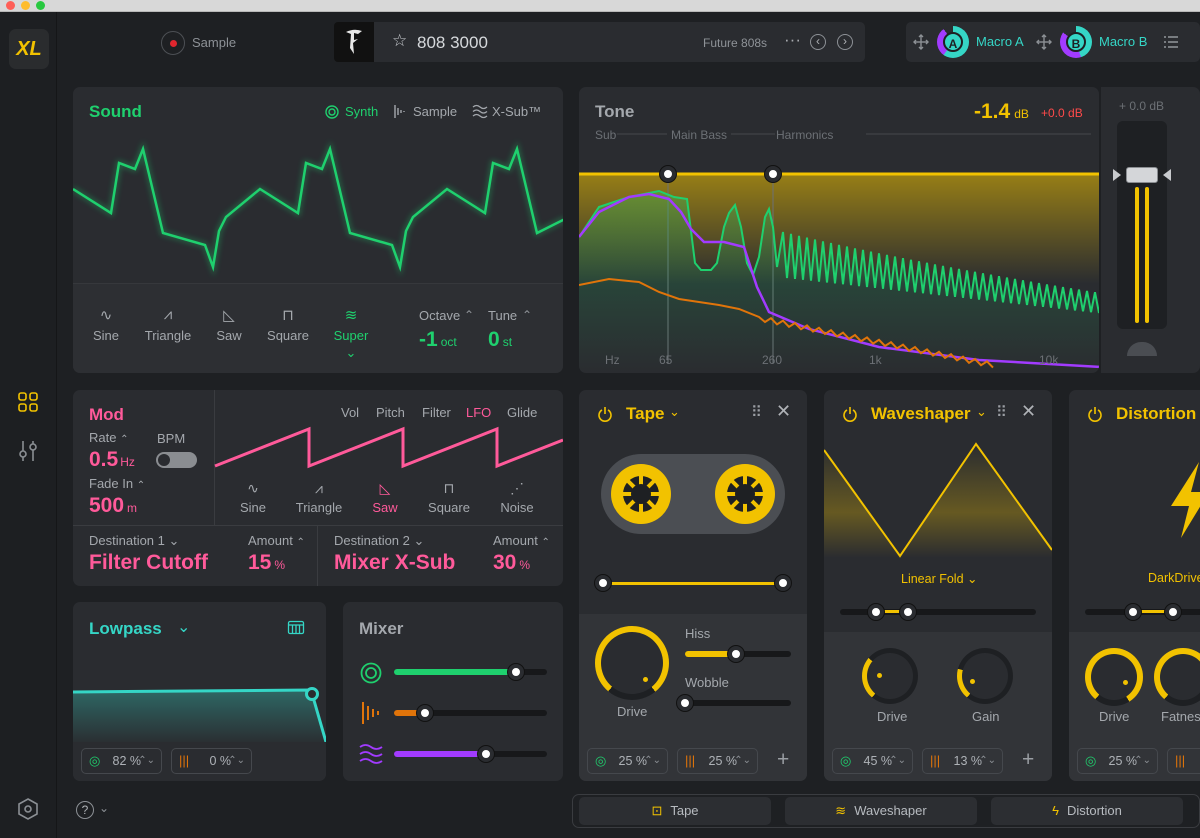 Image resolution: width=1200 pixels, height=838 pixels. I want to click on waveshaper-remove-icon: ✕, so click(1029, 411).